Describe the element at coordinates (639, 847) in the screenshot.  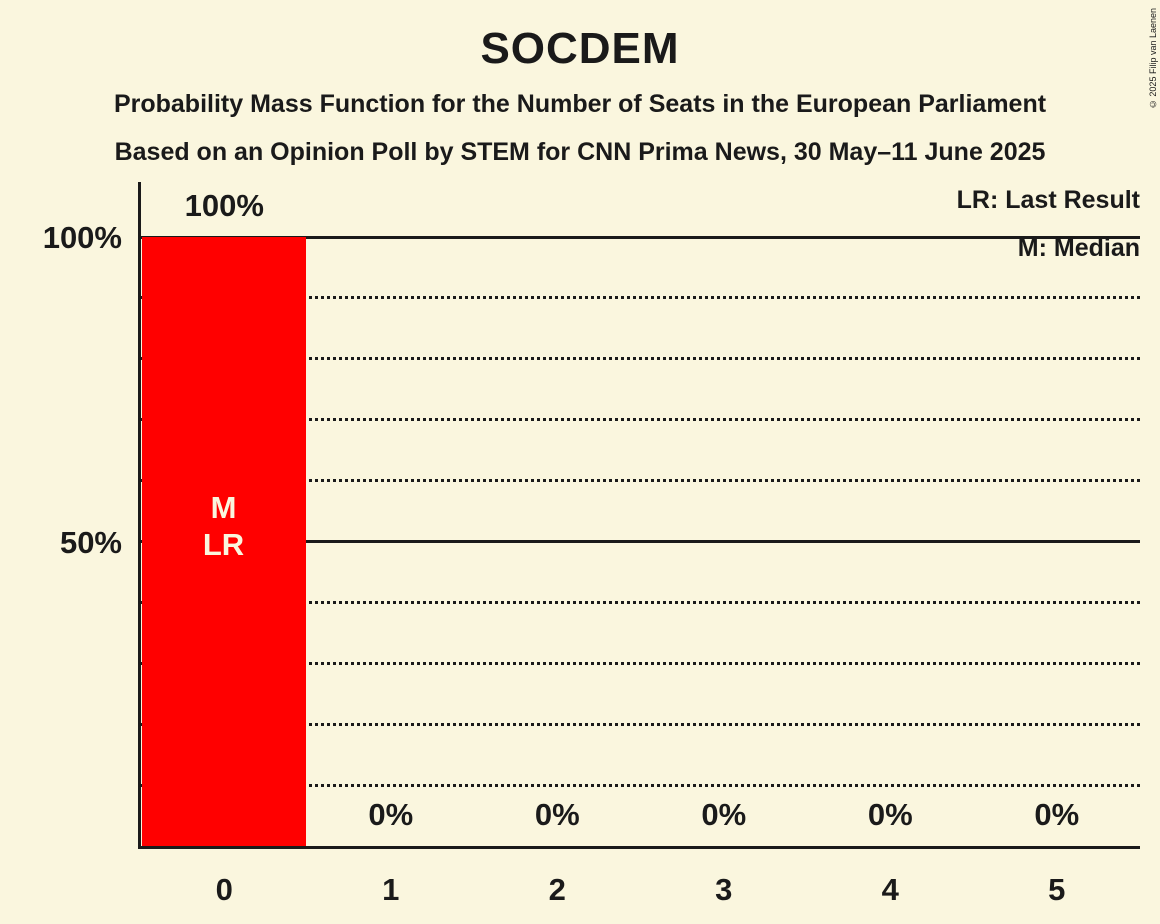
I see `x-axis-line` at that location.